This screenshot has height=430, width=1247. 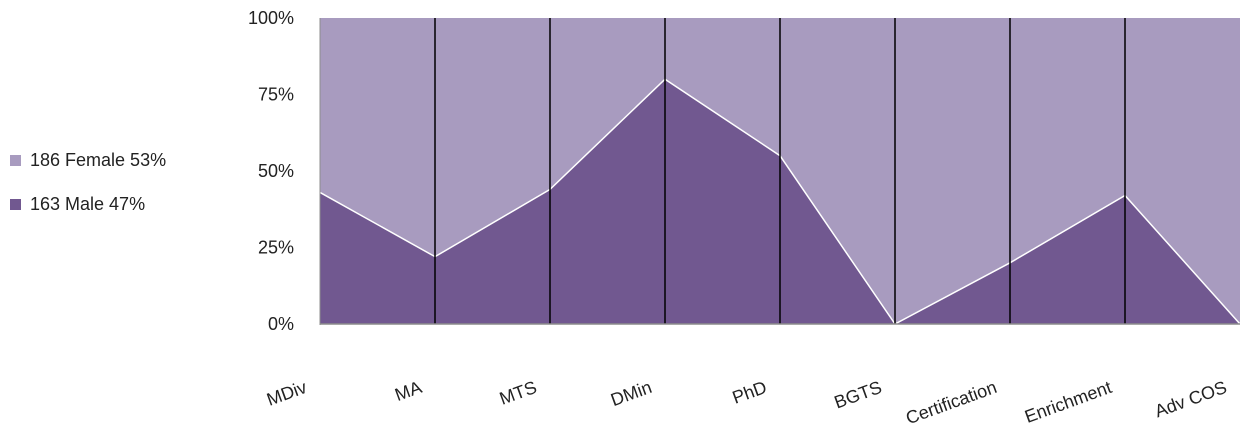 What do you see at coordinates (281, 324) in the screenshot?
I see `y-tick-label: 0%` at bounding box center [281, 324].